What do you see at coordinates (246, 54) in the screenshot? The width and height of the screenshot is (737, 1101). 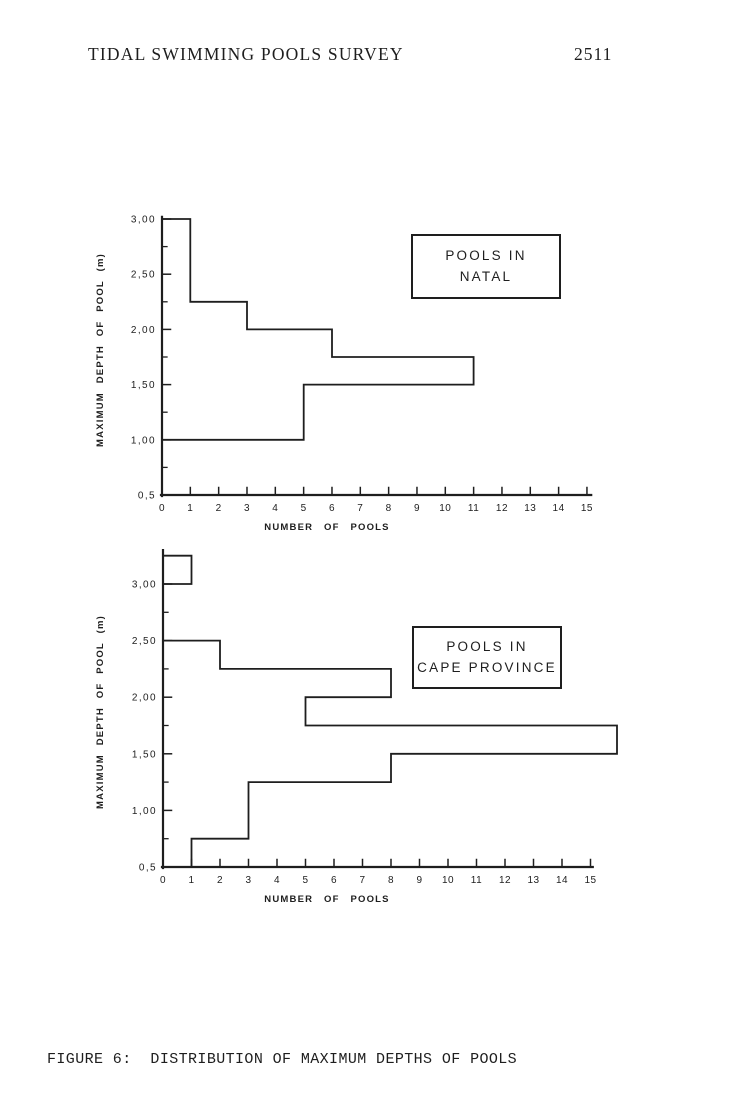 I see `running-head-title: TIDAL SWIMMING POOLS SURVEY` at bounding box center [246, 54].